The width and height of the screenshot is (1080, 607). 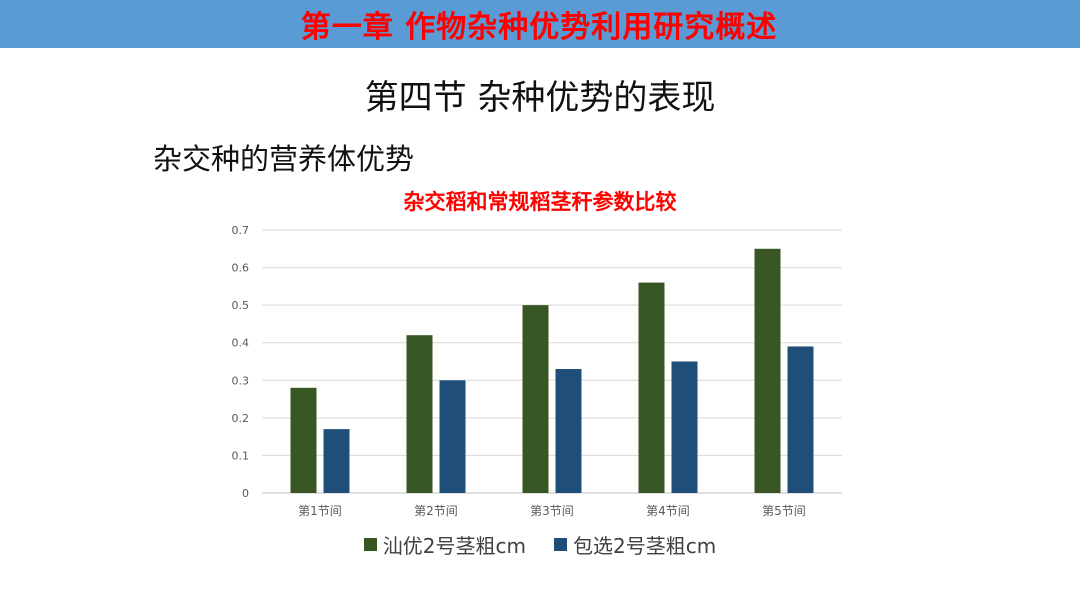 I want to click on x-tick-label: 第5节间, so click(x=784, y=511).